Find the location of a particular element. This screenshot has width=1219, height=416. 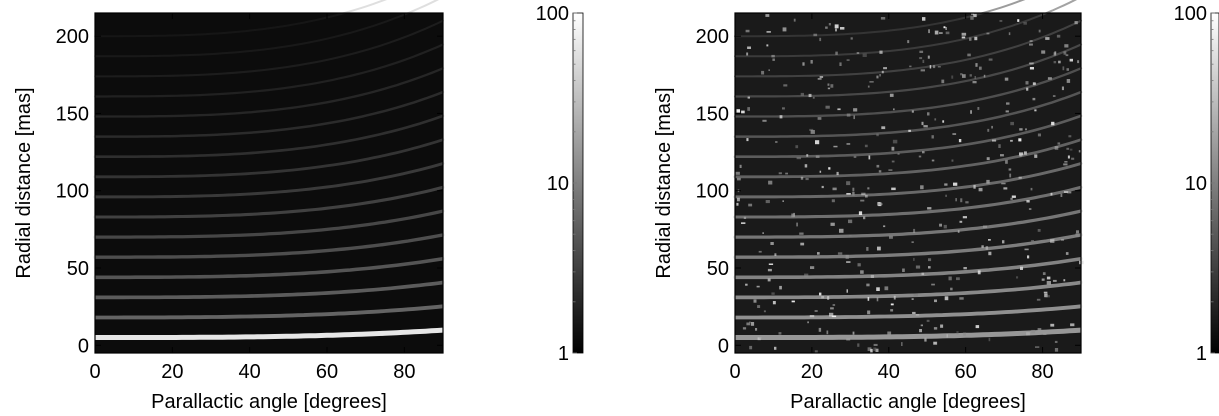

colorbar-tick-label: 100 is located at coordinates (552, 14).